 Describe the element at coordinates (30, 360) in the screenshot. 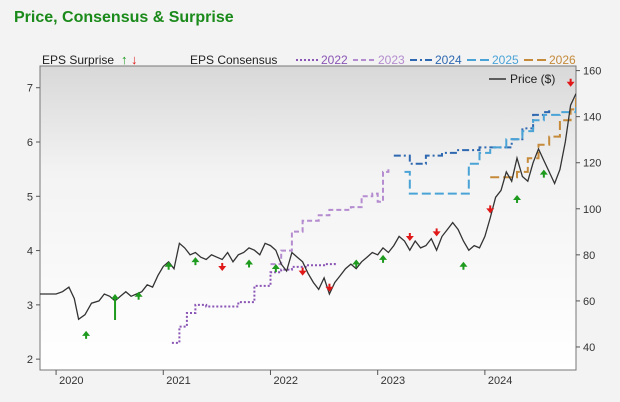

I see `y-left-tick-label: 2` at that location.